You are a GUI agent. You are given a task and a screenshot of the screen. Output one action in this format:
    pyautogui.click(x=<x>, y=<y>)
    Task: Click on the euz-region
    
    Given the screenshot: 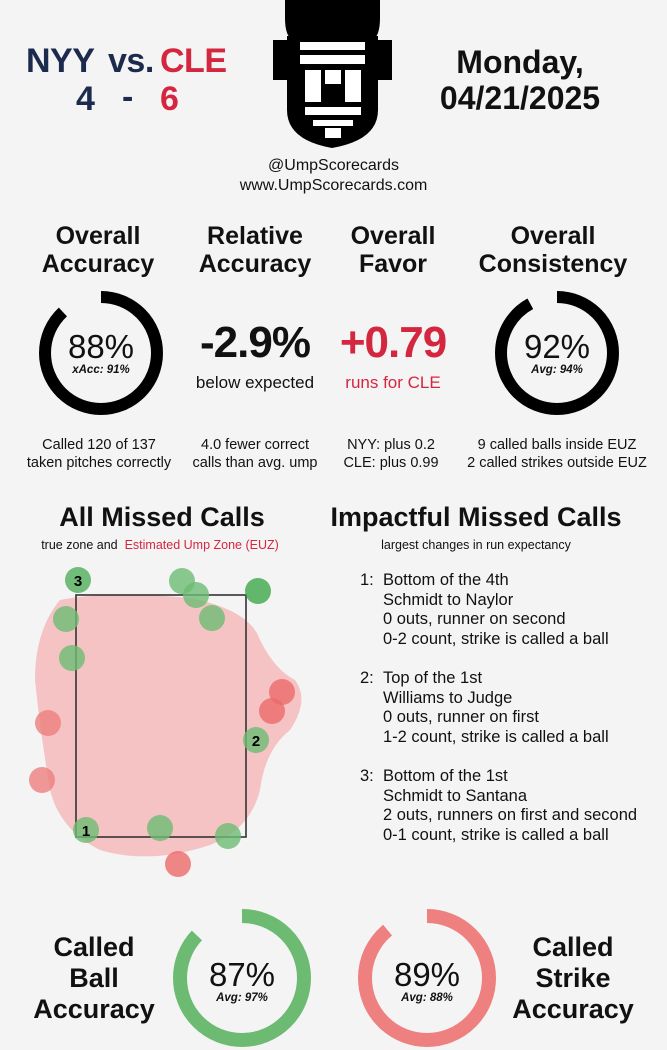 What is the action you would take?
    pyautogui.click(x=168, y=725)
    